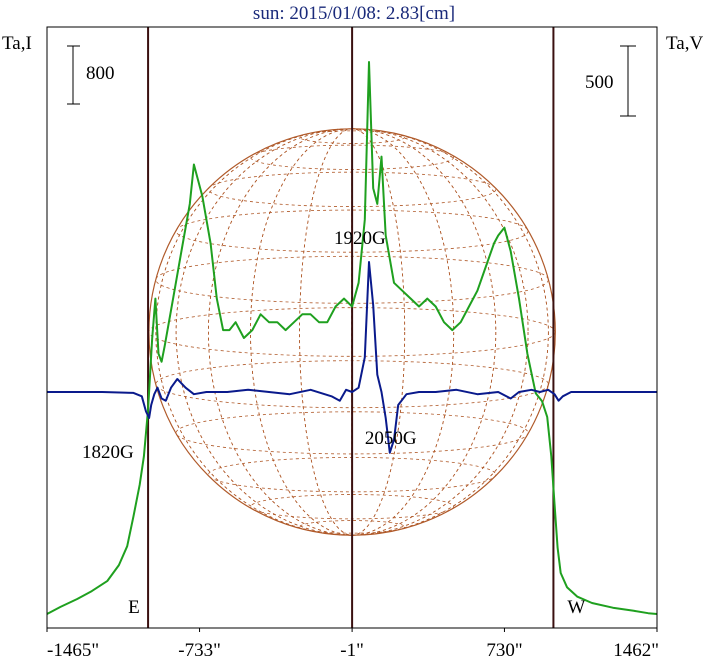 The height and width of the screenshot is (667, 708). I want to click on scale-right-label: 500, so click(599, 82).